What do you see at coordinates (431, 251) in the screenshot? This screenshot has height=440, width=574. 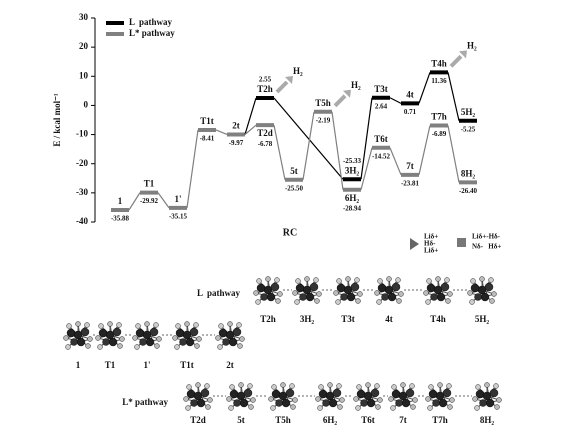 I see `legend-note: Liδ+` at bounding box center [431, 251].